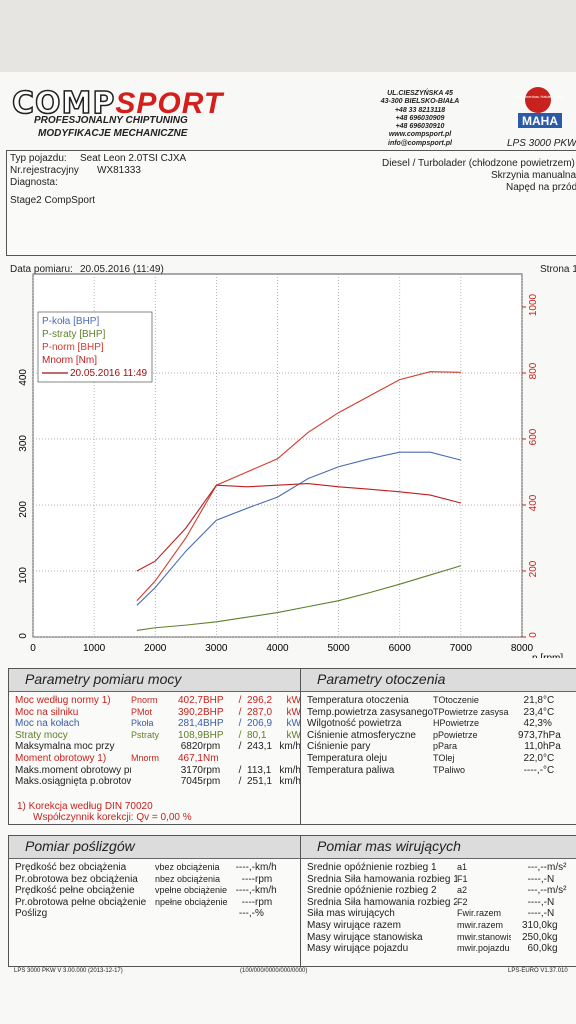 Image resolution: width=576 pixels, height=1024 pixels. What do you see at coordinates (260, 782) in the screenshot?
I see `value: 251,1` at bounding box center [260, 782].